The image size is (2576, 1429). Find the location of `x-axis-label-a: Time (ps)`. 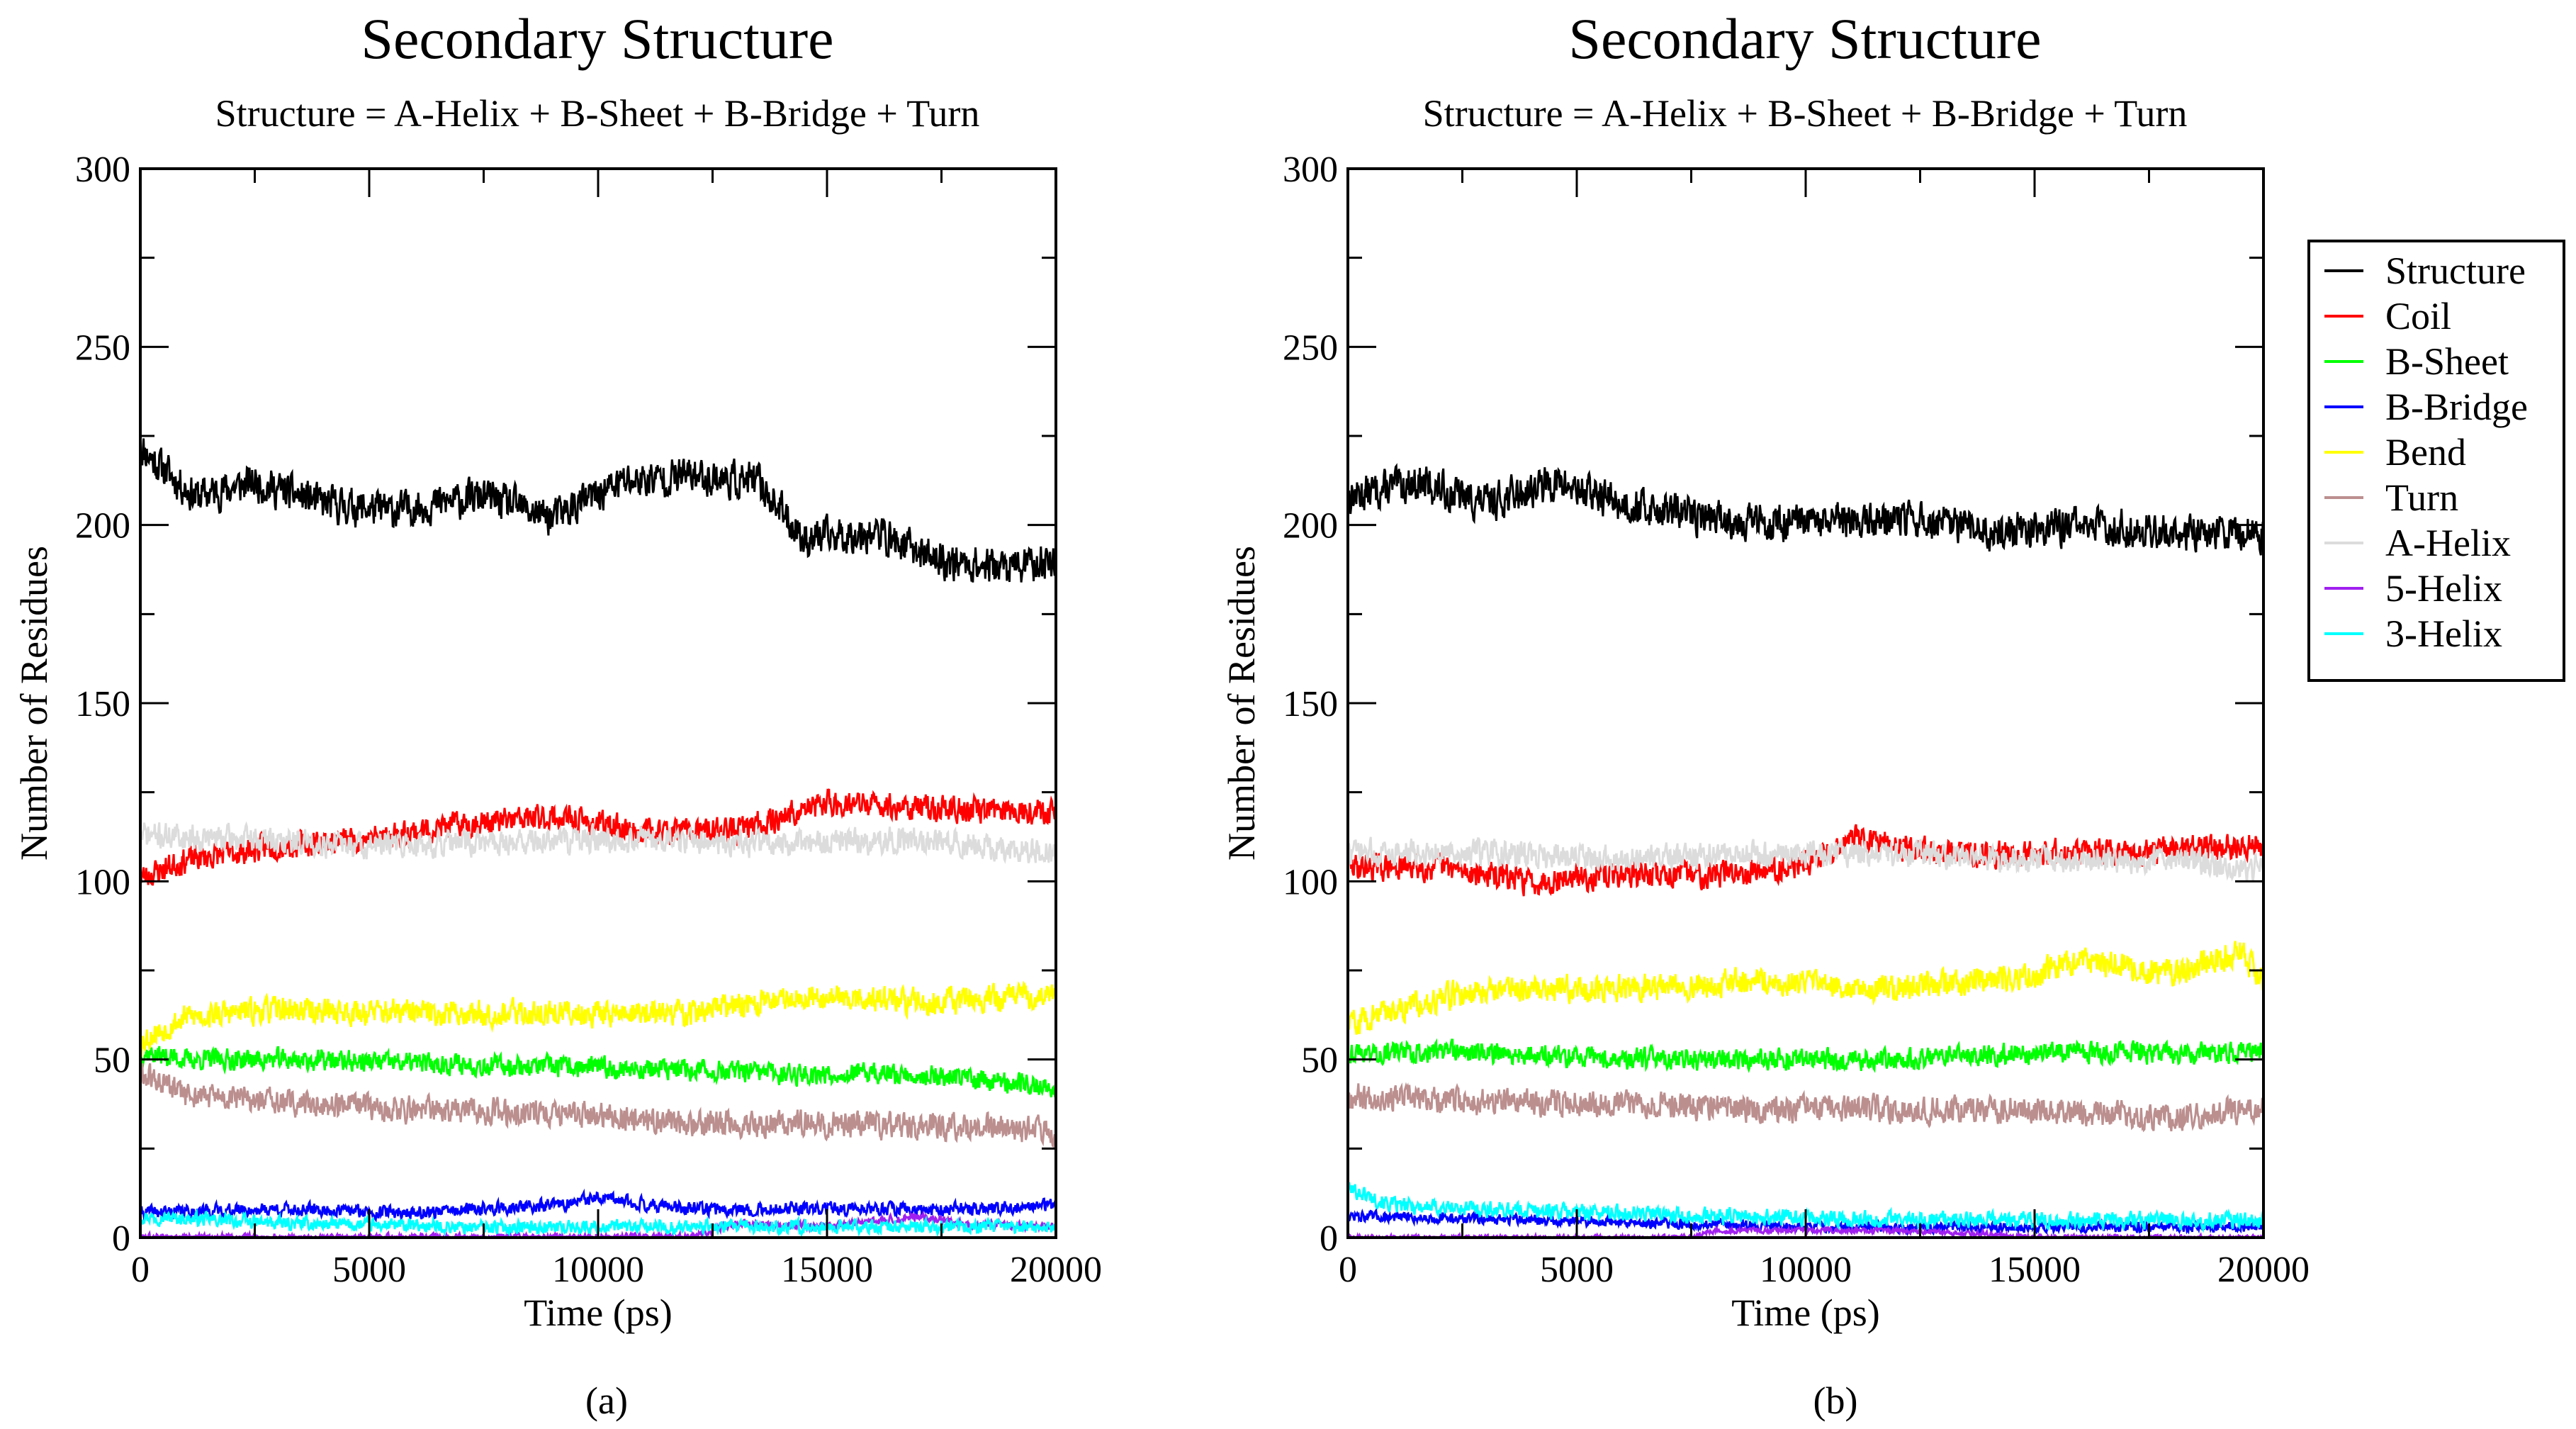

x-axis-label-a: Time (ps) is located at coordinates (598, 1312).